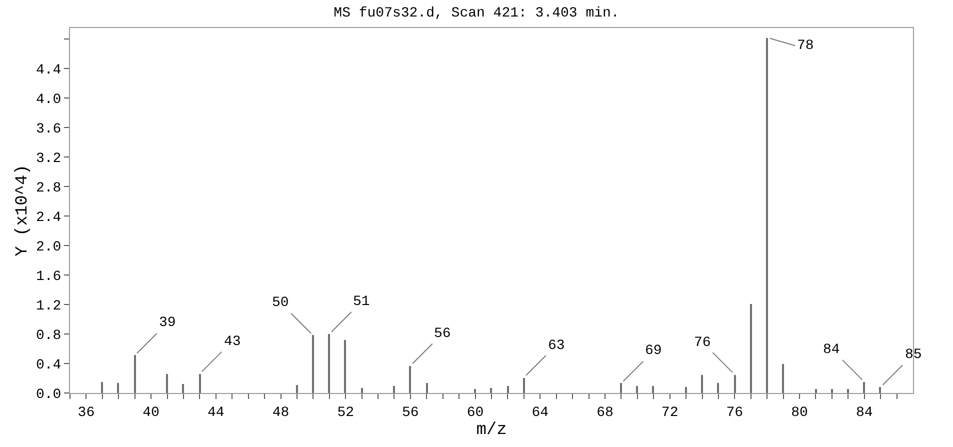  I want to click on annotation: 69, so click(653, 351).